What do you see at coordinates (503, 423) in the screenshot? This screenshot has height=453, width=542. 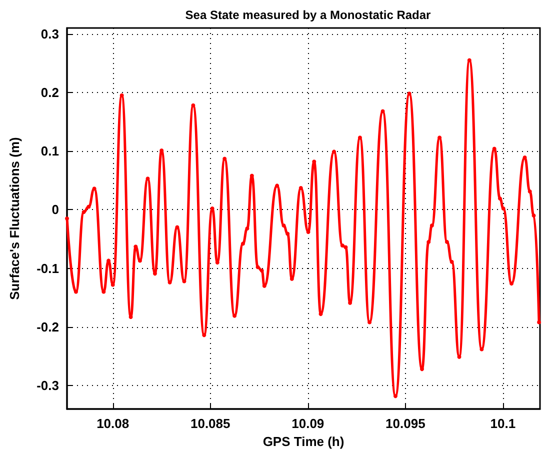 I see `x-tick-label: 10.1` at bounding box center [503, 423].